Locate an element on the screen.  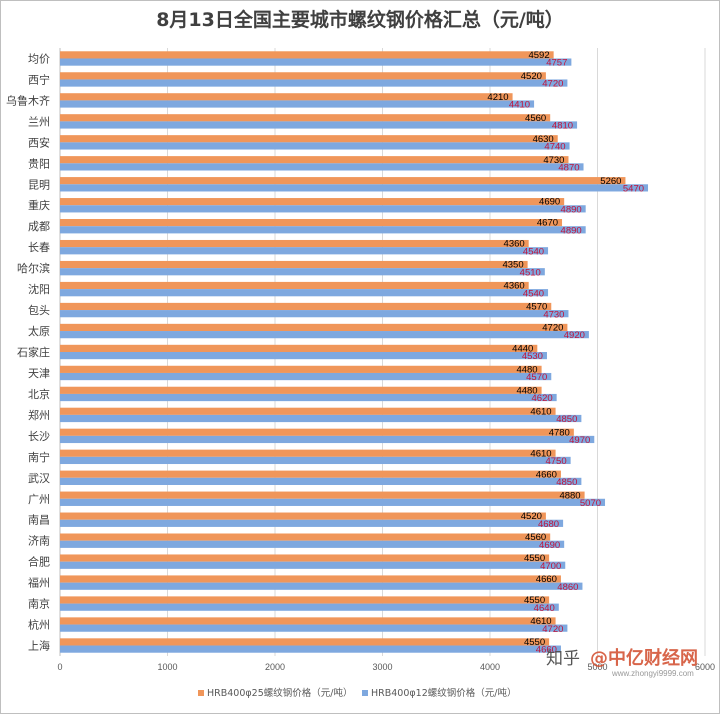
watermark-zhihu: 知乎 is located at coordinates (563, 659).